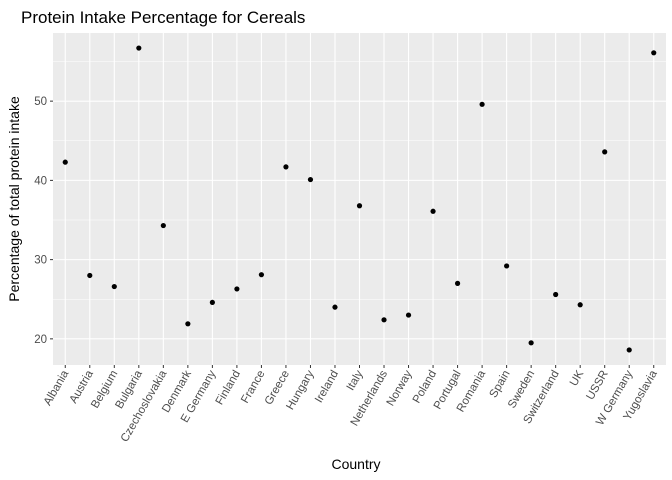 This screenshot has width=672, height=480. What do you see at coordinates (597, 386) in the screenshot?
I see `x-tick-label: USSR` at bounding box center [597, 386].